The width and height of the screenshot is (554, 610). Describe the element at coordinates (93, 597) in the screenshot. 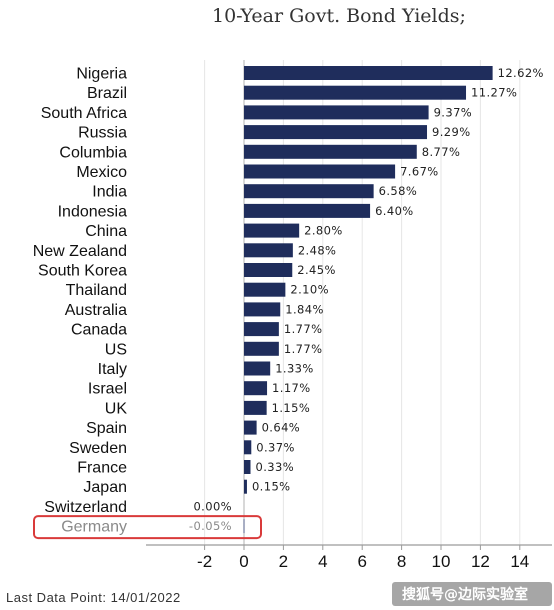

I see `footnote: Last Data Point: 14/01/2022` at that location.